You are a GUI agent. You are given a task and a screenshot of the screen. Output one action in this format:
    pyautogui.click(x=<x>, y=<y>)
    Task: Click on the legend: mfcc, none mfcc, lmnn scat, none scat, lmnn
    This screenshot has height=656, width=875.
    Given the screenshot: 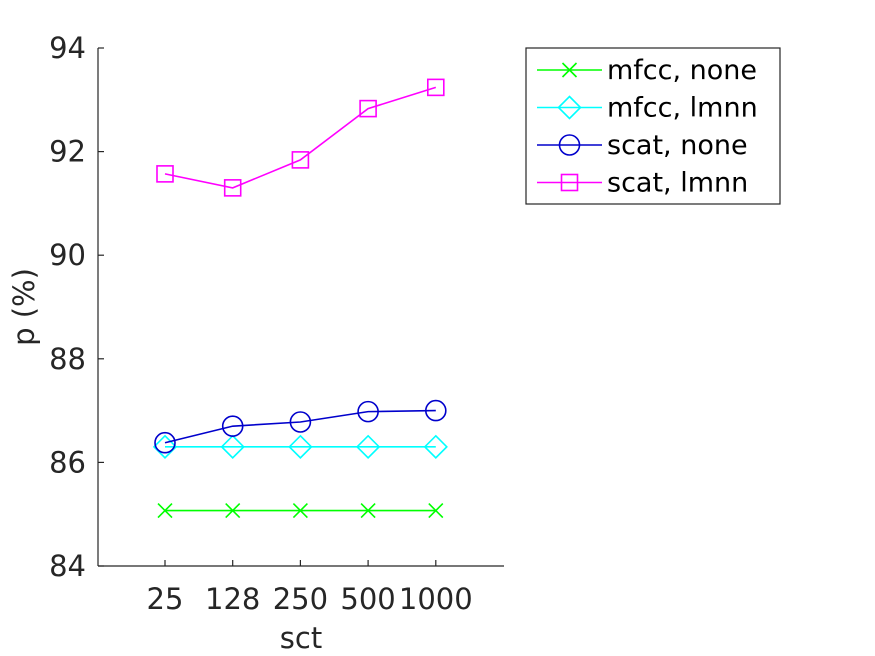 What is the action you would take?
    pyautogui.click(x=653, y=126)
    